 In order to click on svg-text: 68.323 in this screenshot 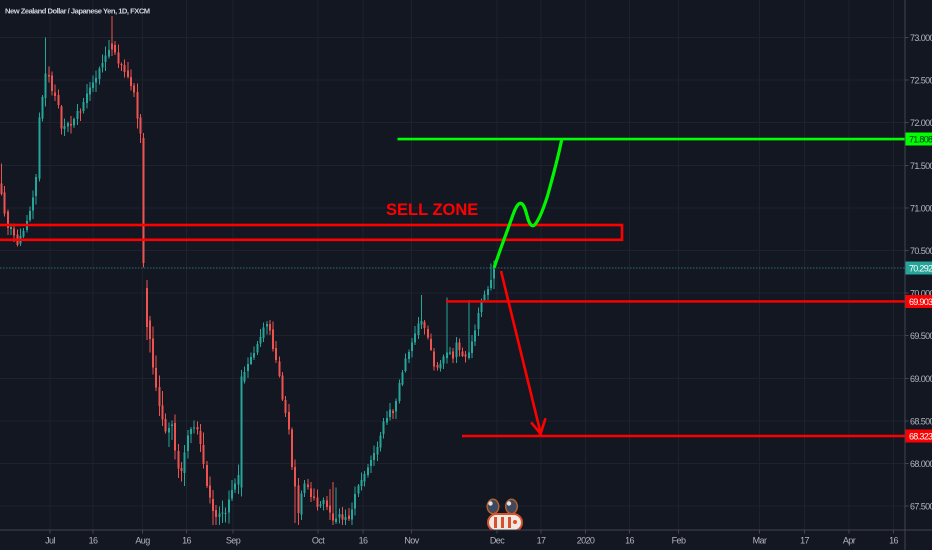, I will do `click(920, 437)`.